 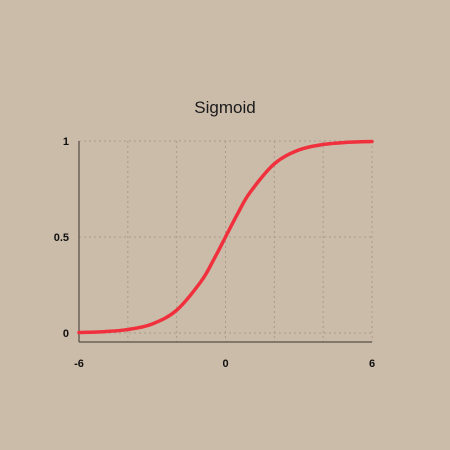 I want to click on x-tick-label: 6, so click(x=372, y=364).